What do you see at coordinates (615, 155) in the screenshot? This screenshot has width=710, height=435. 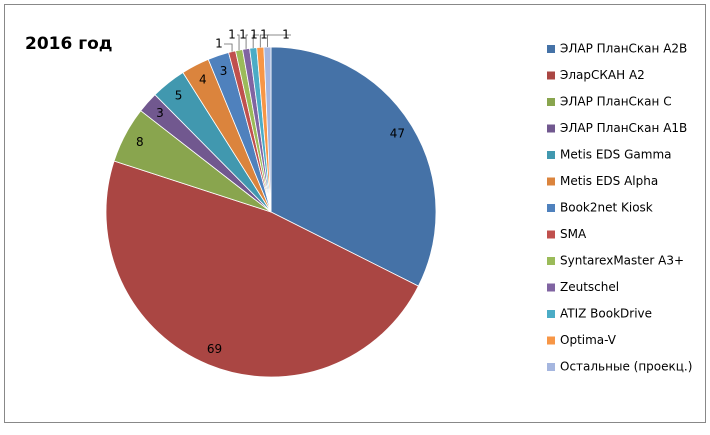 I see `legend-label: Metis EDS Gamma` at bounding box center [615, 155].